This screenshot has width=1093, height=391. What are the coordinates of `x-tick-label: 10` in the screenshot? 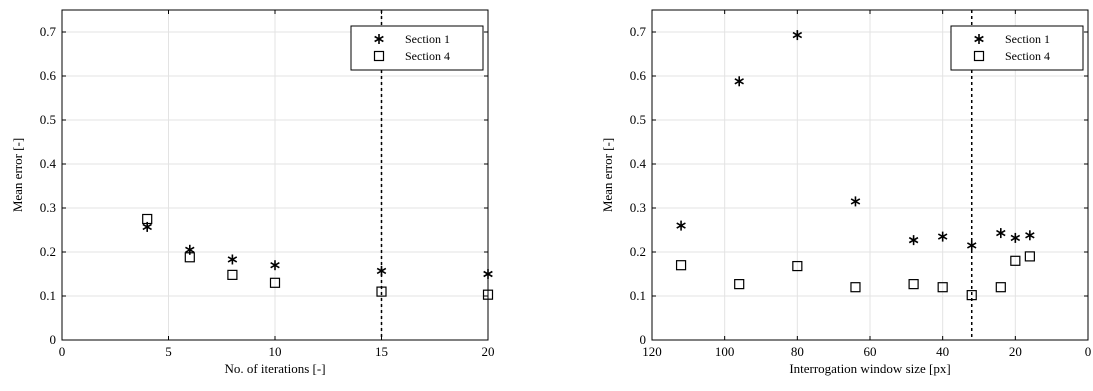 It's located at (275, 351).